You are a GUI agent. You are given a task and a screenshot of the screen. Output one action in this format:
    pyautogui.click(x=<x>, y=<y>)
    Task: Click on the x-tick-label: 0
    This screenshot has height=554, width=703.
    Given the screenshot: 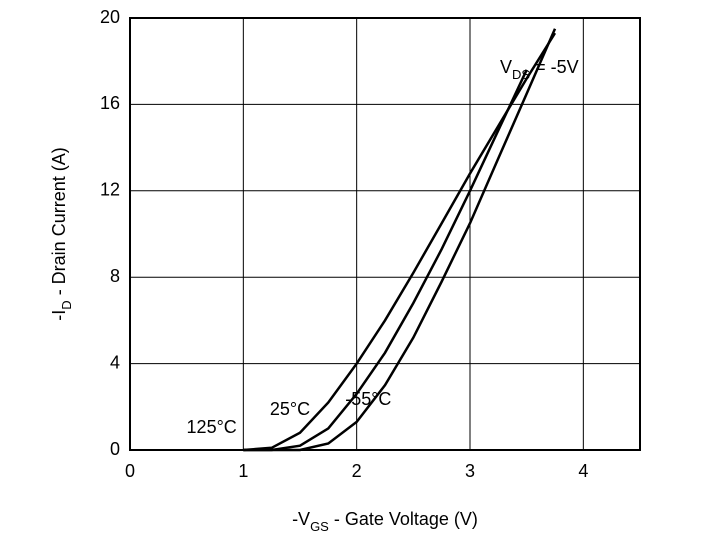 What is the action you would take?
    pyautogui.click(x=130, y=471)
    